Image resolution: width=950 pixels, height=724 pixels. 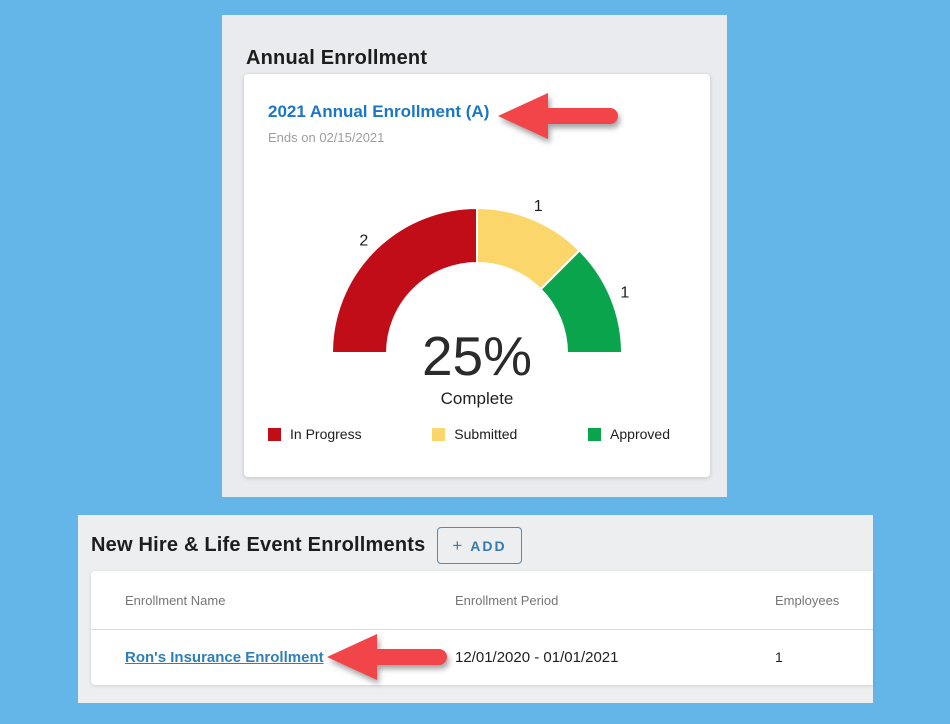 What do you see at coordinates (326, 137) in the screenshot?
I see `plan-end-date: Ends on 02/15/2021` at bounding box center [326, 137].